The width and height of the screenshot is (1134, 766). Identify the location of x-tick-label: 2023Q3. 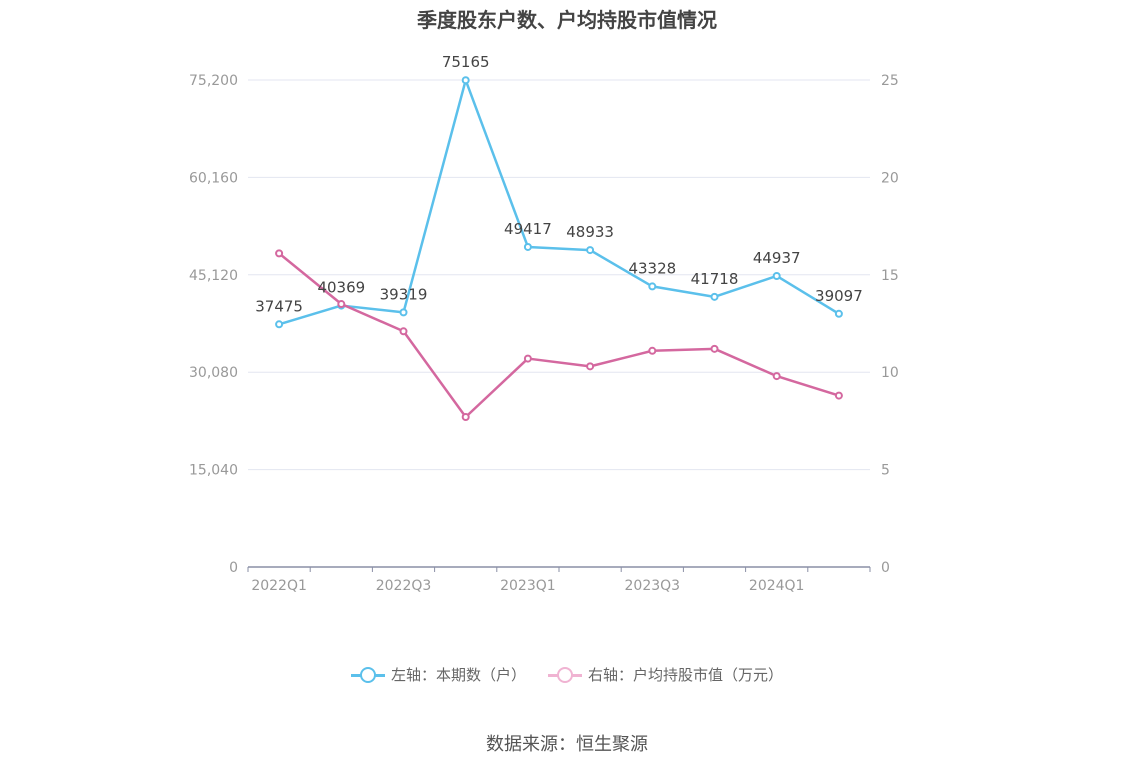
(653, 586).